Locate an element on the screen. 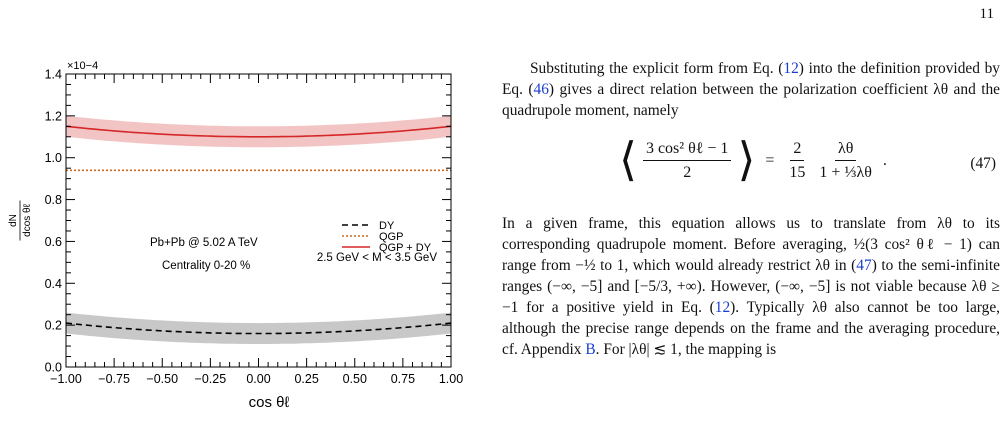 This screenshot has height=434, width=1008. x-tick-label: −0.25 is located at coordinates (211, 379).